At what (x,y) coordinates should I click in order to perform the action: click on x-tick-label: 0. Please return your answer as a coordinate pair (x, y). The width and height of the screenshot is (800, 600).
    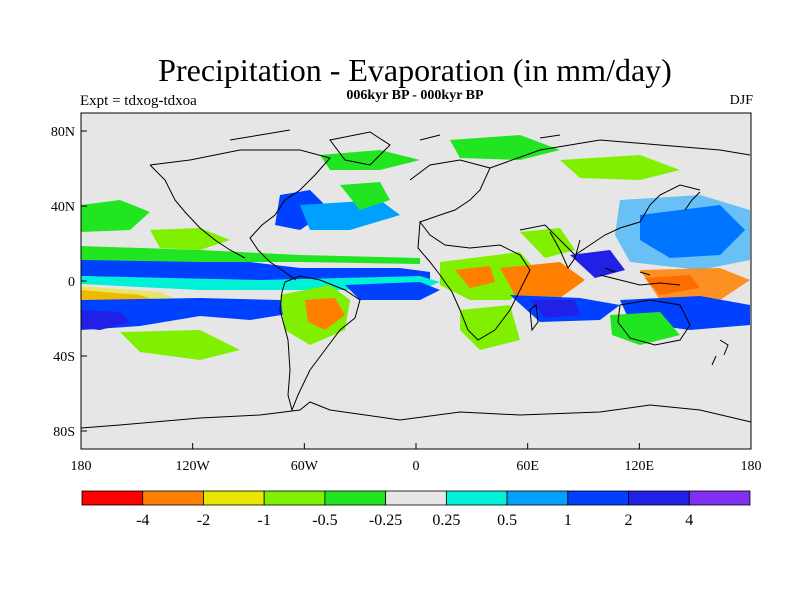
    Looking at the image, I should click on (416, 466).